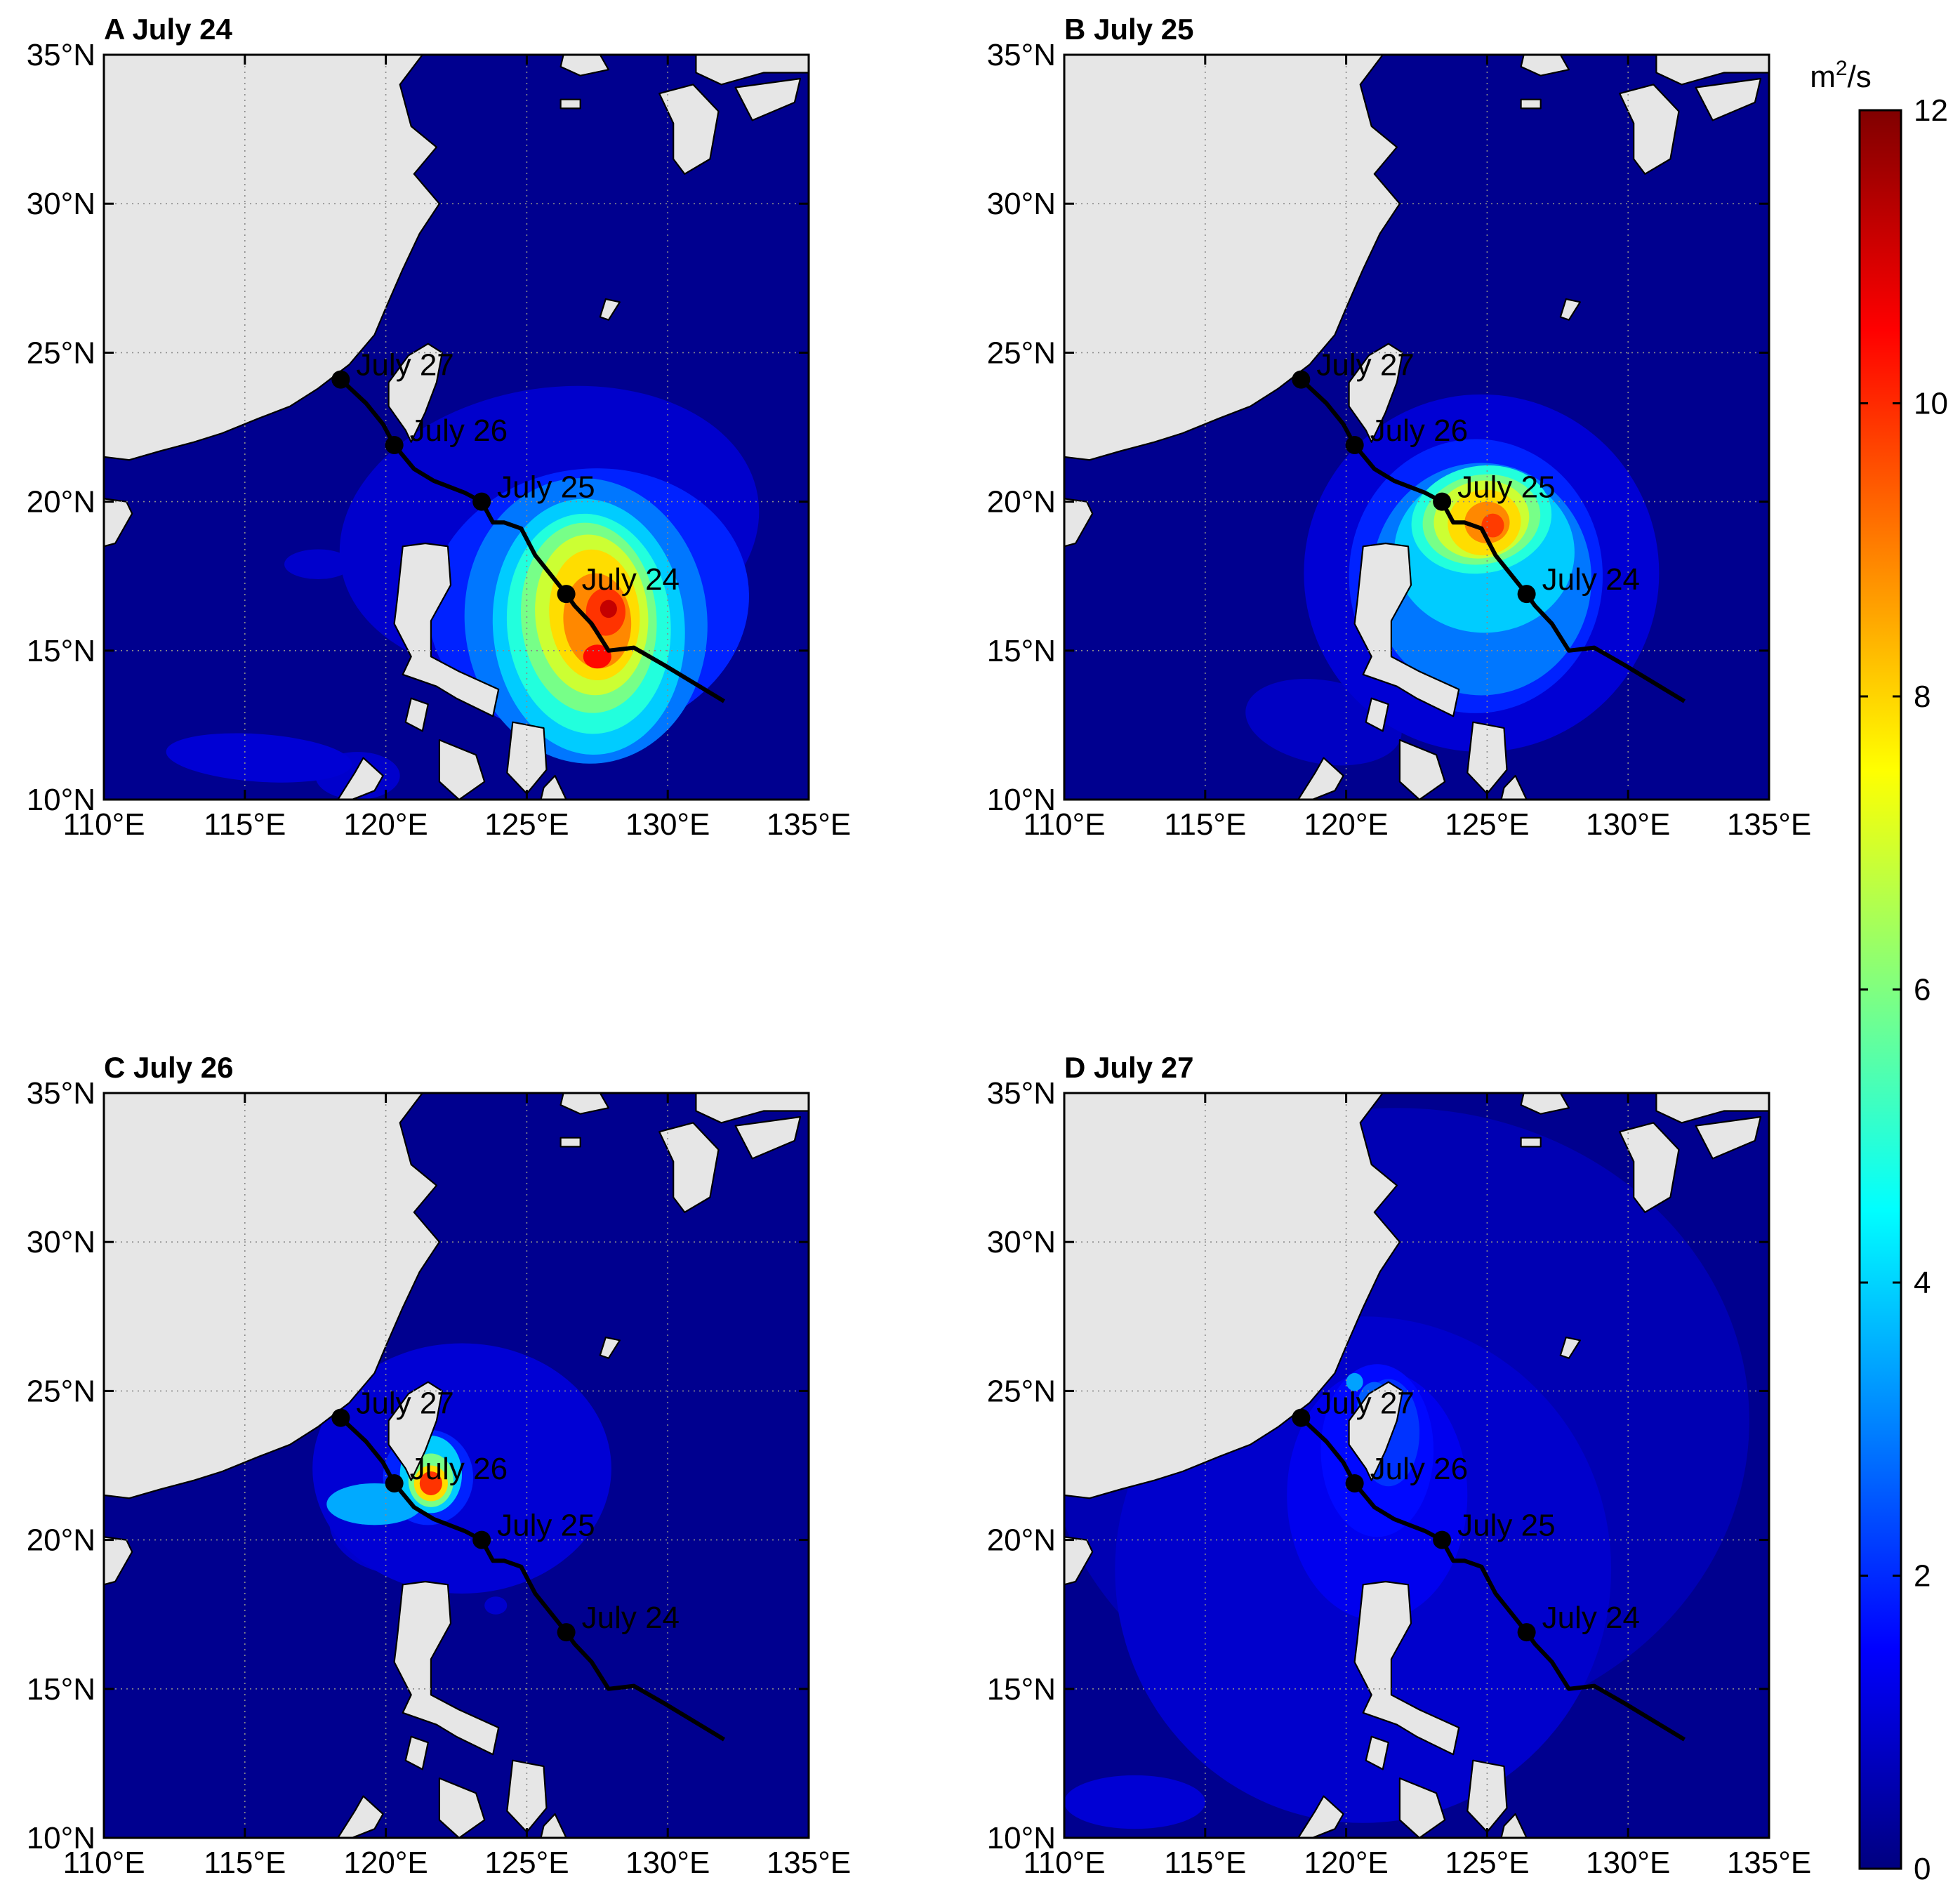 This screenshot has height=1887, width=1960. I want to click on lon-tick-label: 115°E, so click(1205, 824).